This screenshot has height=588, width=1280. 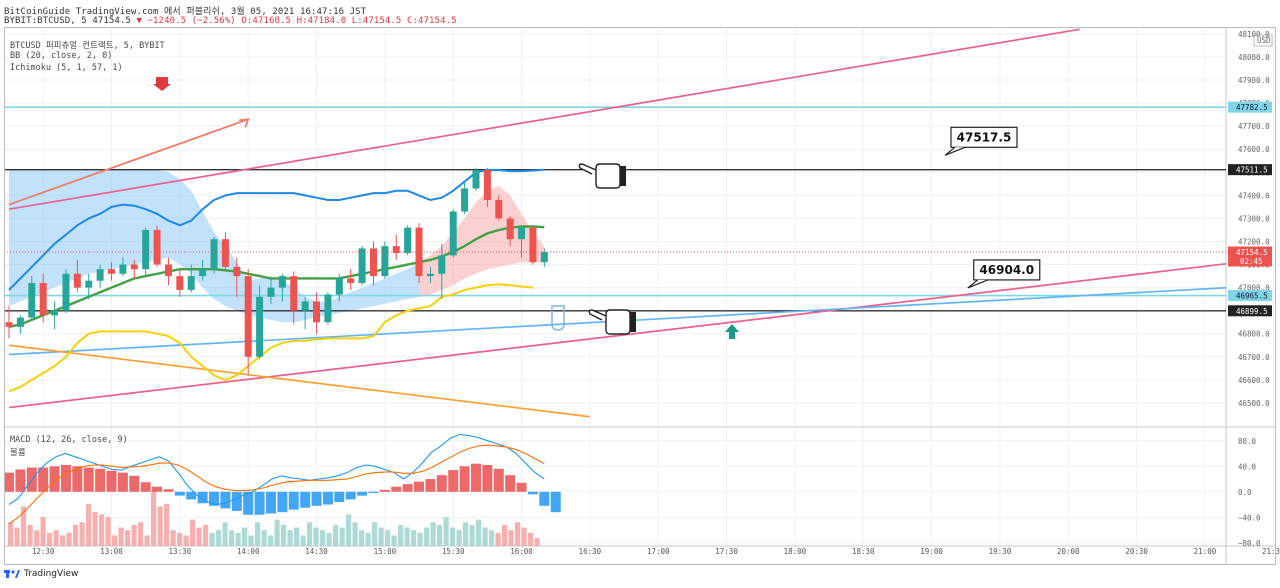 I want to click on time-tick-label: 18:30, so click(x=863, y=551).